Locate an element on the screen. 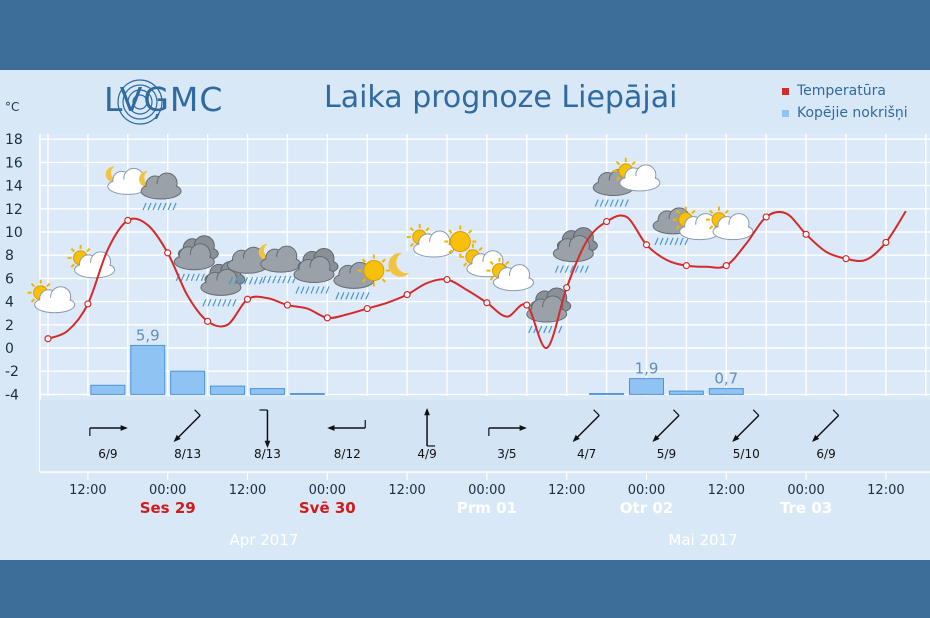 This screenshot has width=930, height=618. day-label: Ses 29 is located at coordinates (168, 508).